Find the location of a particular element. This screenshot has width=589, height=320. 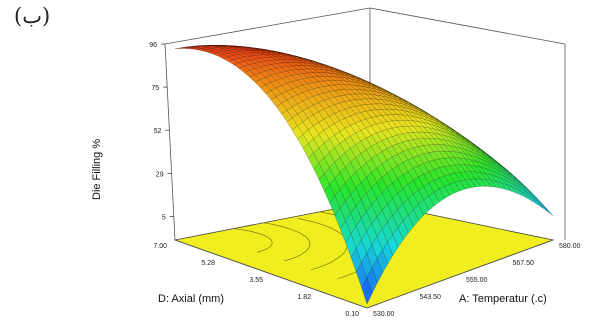

y-tick-label: 1.82 is located at coordinates (304, 297).